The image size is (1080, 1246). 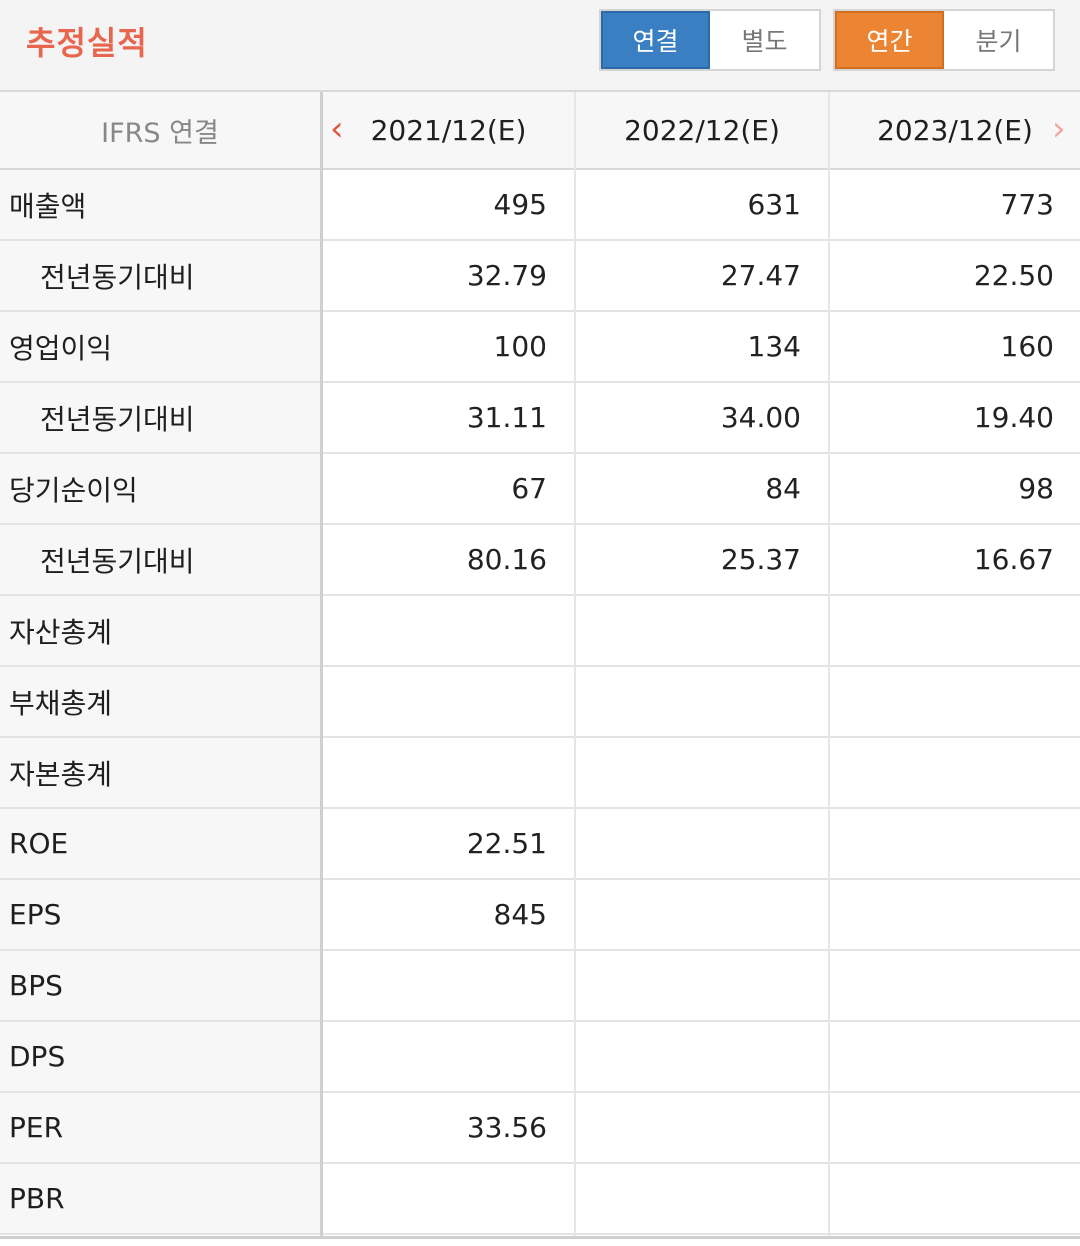 I want to click on row-label: 당기순이익, so click(x=73, y=490).